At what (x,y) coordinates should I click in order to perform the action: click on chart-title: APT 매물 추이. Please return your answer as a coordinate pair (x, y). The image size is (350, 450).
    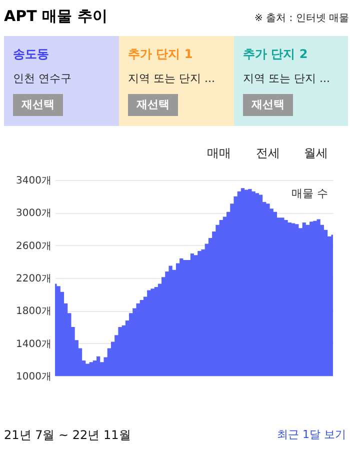
    Looking at the image, I should click on (56, 16).